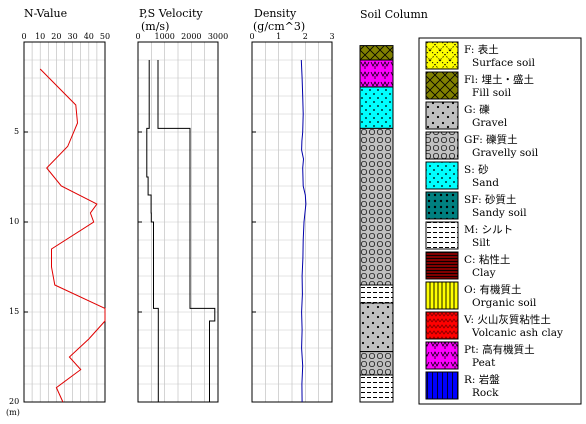 This screenshot has width=586, height=424. Describe the element at coordinates (484, 363) in the screenshot. I see `legend-label-en: Peat` at that location.